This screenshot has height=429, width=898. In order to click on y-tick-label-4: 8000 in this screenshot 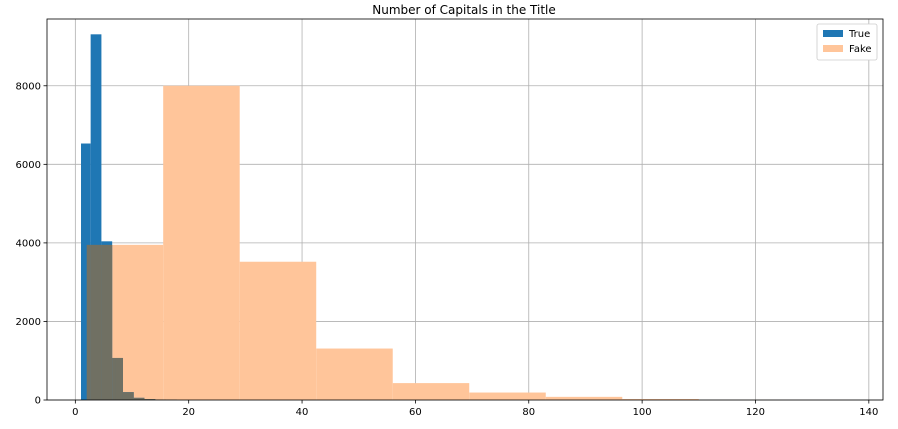, I will do `click(28, 86)`.